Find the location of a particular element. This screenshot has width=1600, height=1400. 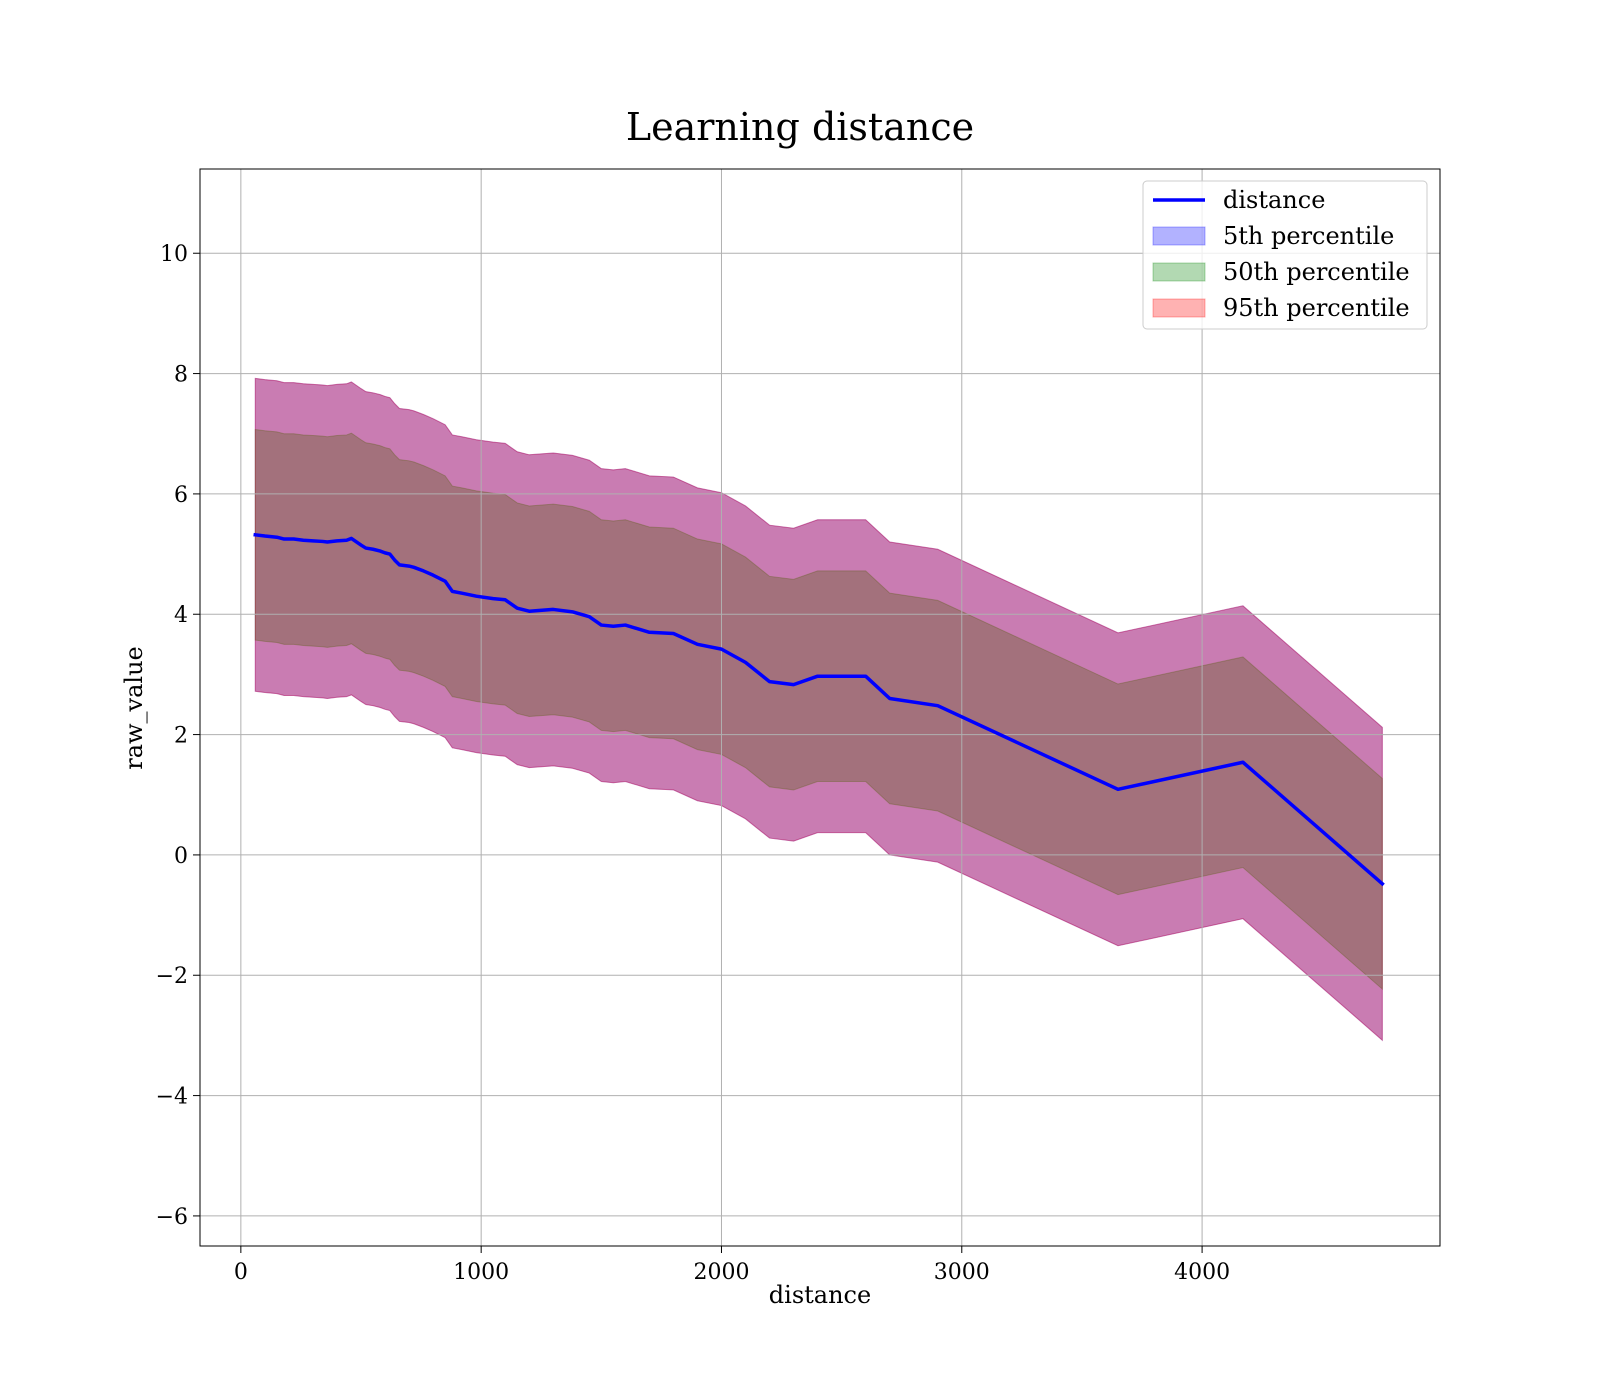

legend-swatch-5th is located at coordinates (1179, 236).